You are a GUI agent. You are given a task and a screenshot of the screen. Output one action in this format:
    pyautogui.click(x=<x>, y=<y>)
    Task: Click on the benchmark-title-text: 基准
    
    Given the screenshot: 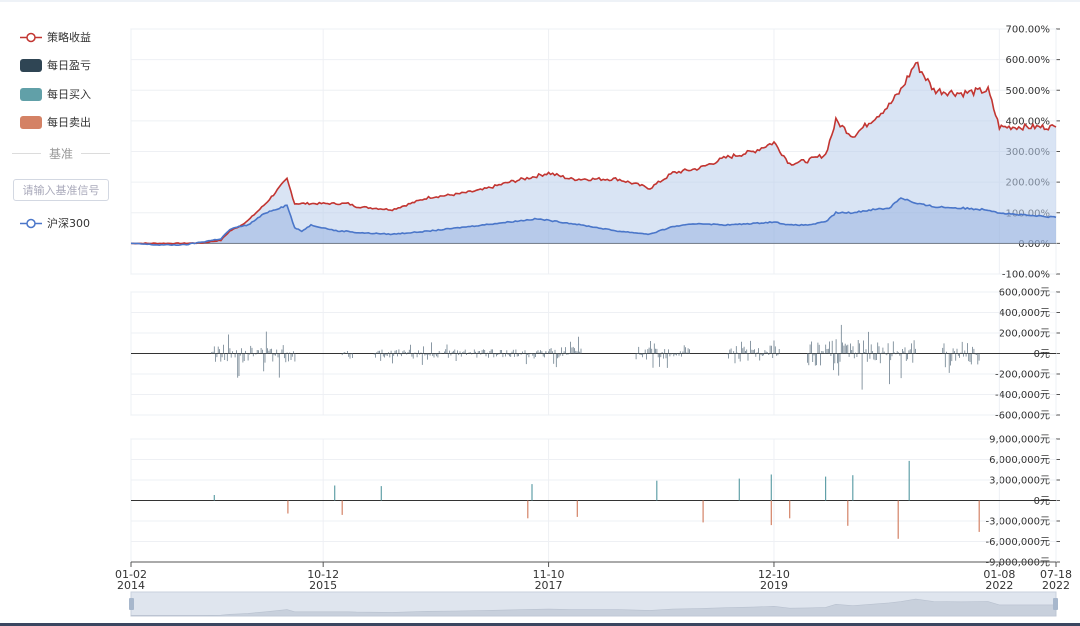 What is the action you would take?
    pyautogui.click(x=61, y=154)
    